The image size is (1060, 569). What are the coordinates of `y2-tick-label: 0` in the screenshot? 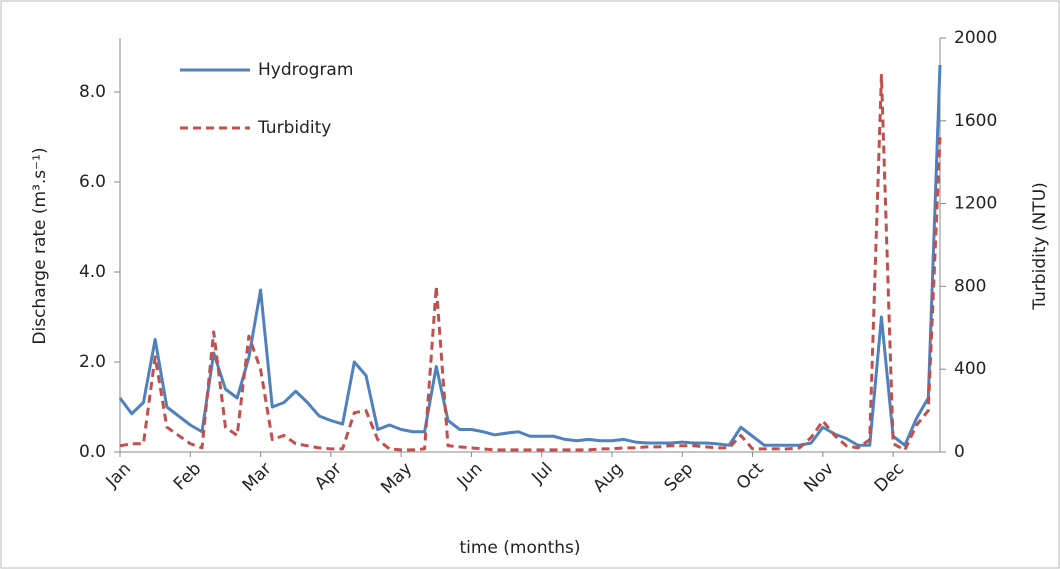 It's located at (959, 452).